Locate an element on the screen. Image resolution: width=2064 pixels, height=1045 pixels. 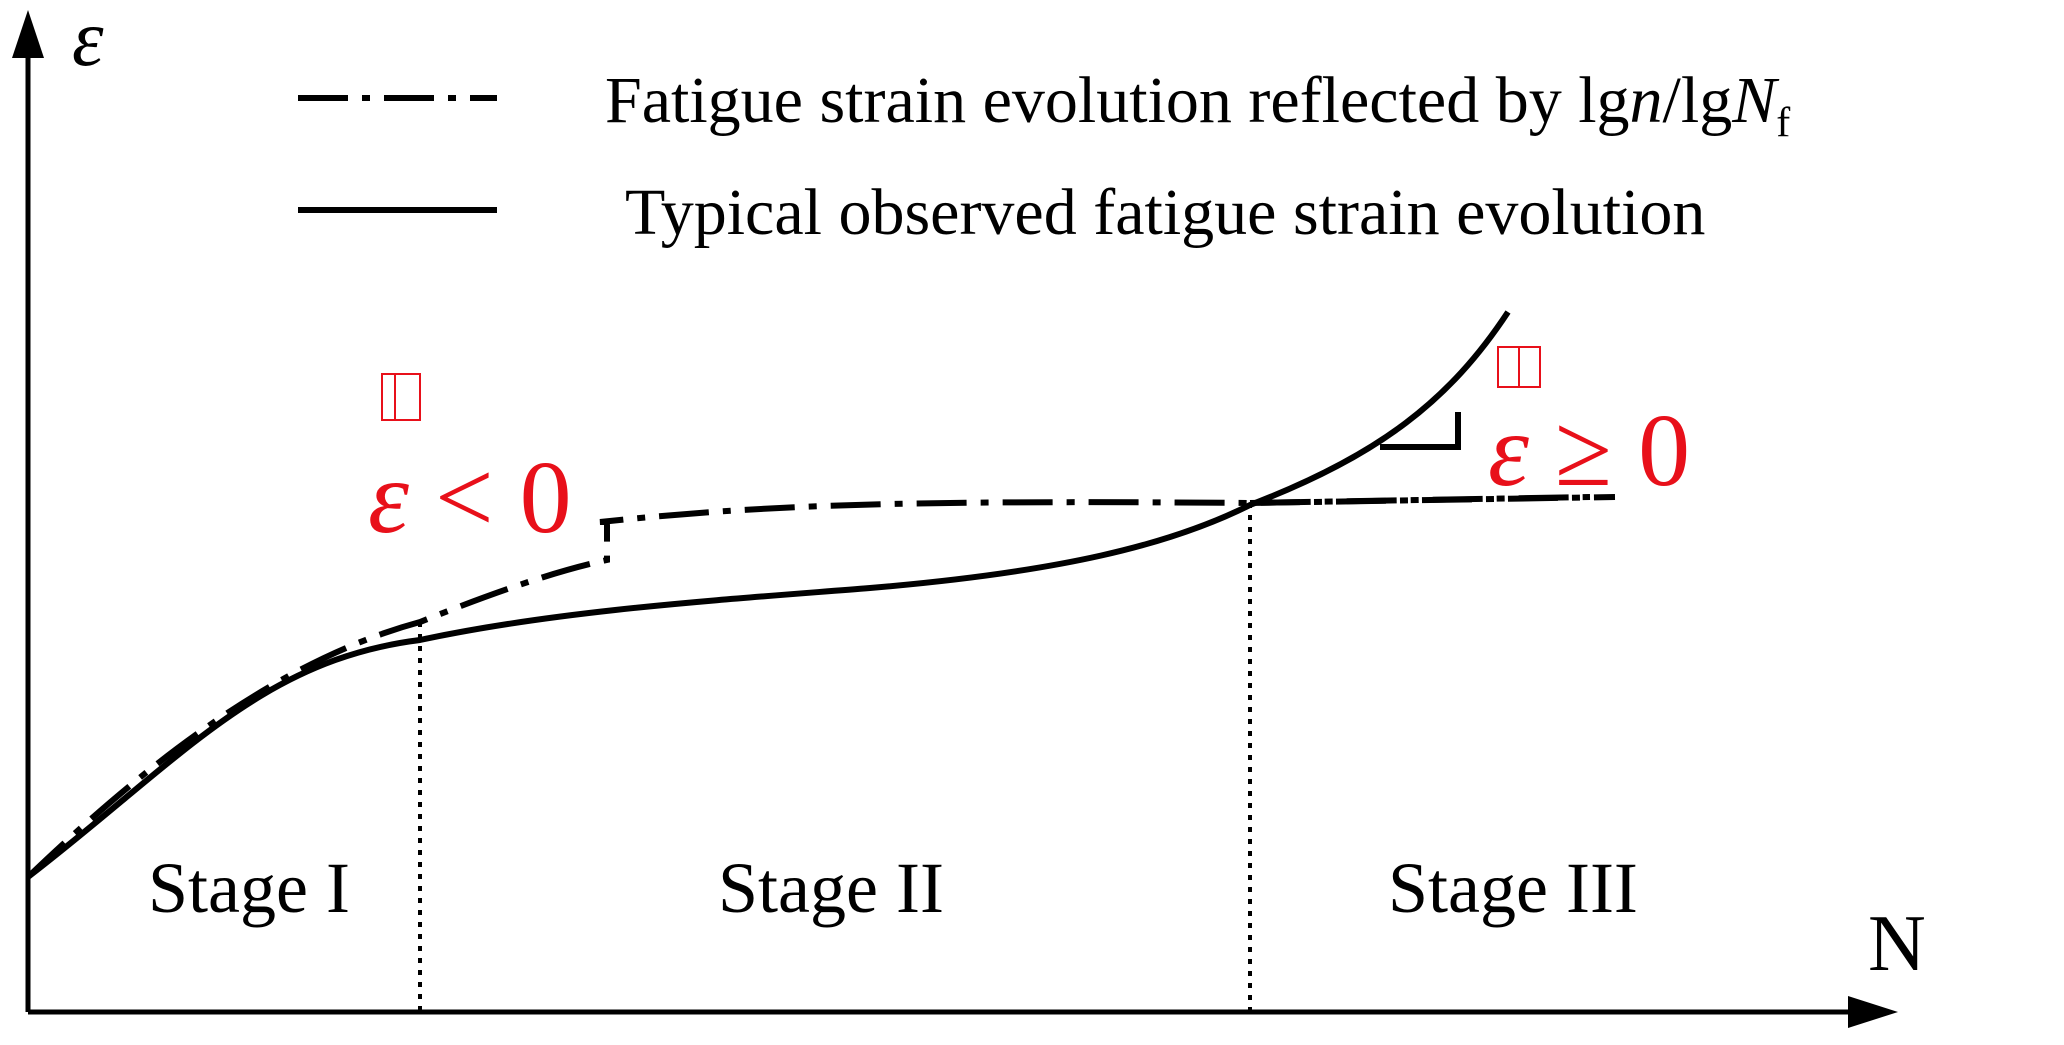
stage-2-label: Stage II is located at coordinates (831, 888).